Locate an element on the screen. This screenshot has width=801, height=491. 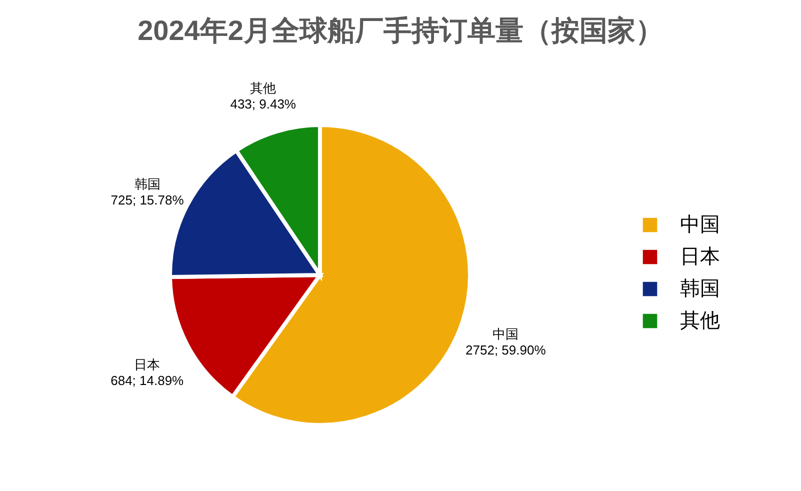
legend-label: 中国 is located at coordinates (700, 225).